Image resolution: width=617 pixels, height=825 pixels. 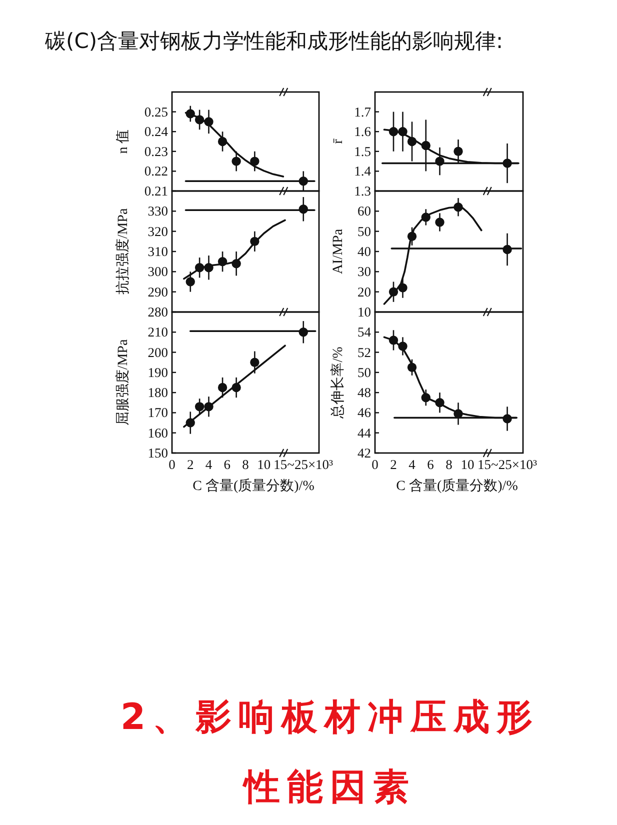 What do you see at coordinates (156, 151) in the screenshot?
I see `y-tick-label: 0.23` at bounding box center [156, 151].